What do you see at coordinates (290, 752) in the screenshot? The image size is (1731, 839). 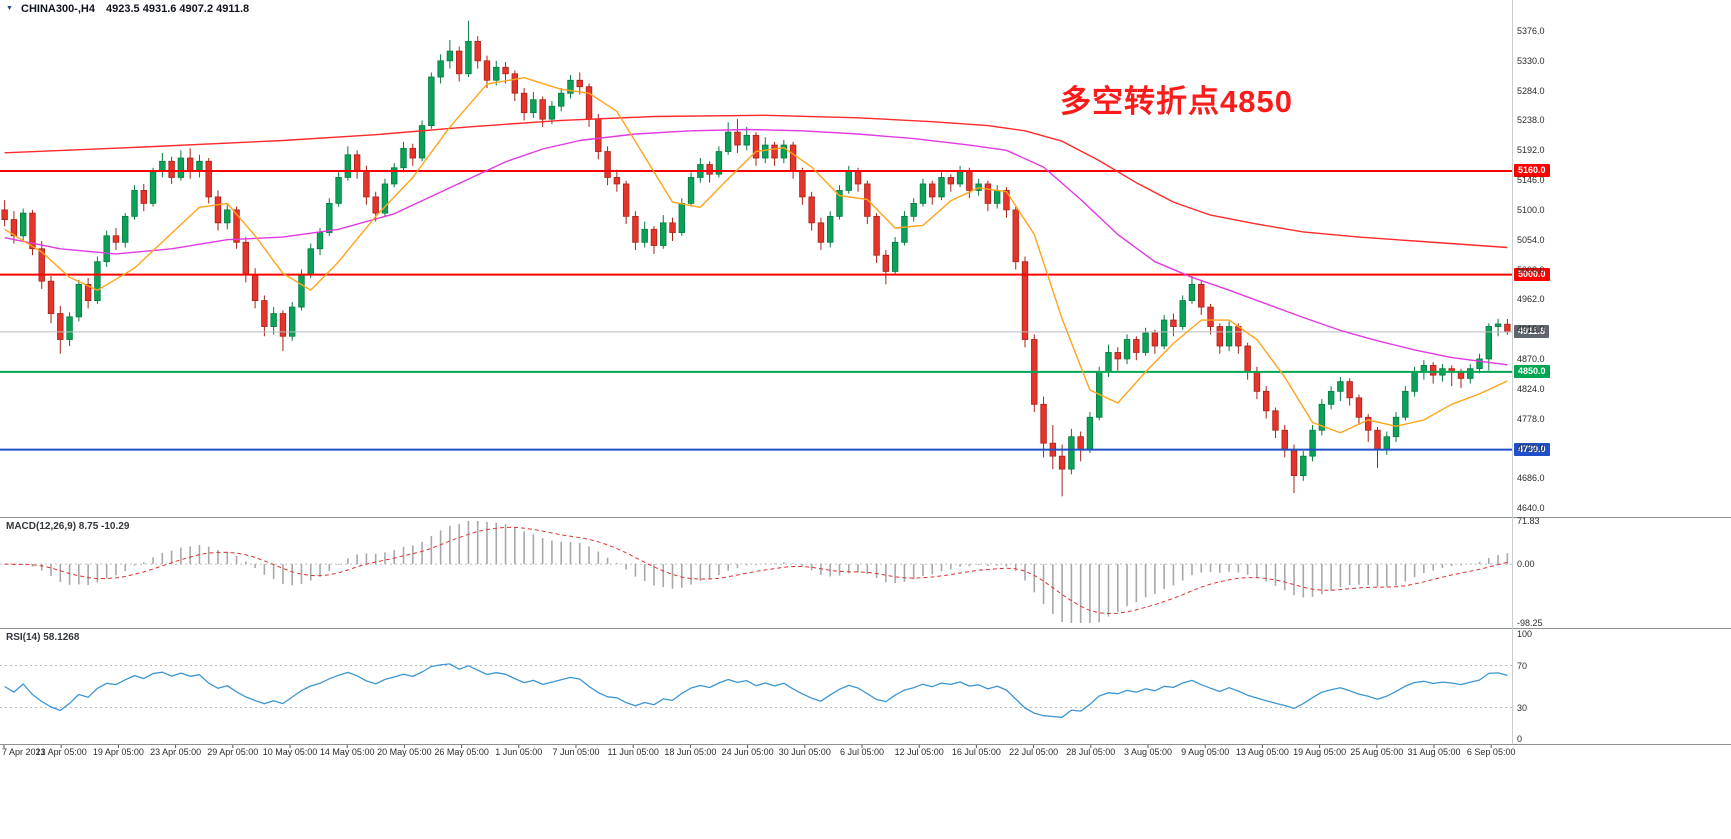 I see `time-axis-label: 10 May 05:00` at bounding box center [290, 752].